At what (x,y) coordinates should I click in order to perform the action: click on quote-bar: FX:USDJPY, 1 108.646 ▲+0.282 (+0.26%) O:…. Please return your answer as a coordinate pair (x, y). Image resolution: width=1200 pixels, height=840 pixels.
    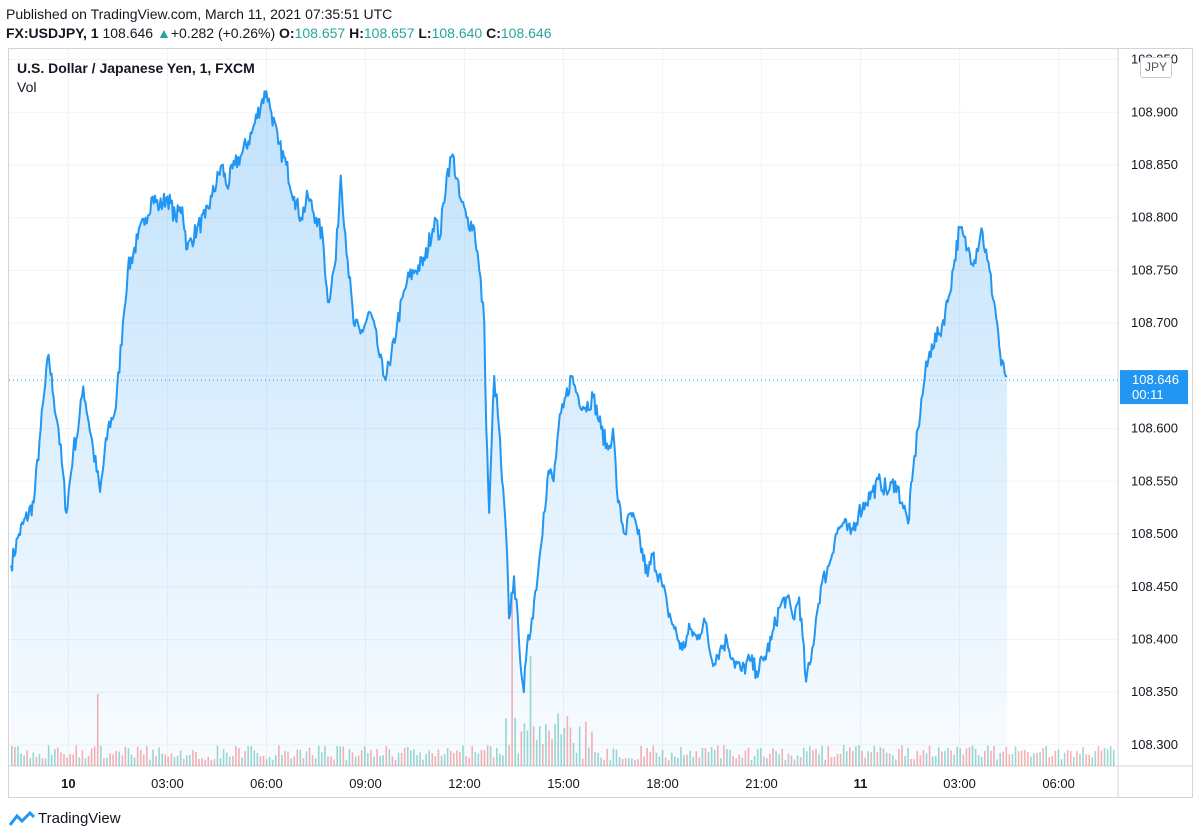
    Looking at the image, I should click on (278, 33).